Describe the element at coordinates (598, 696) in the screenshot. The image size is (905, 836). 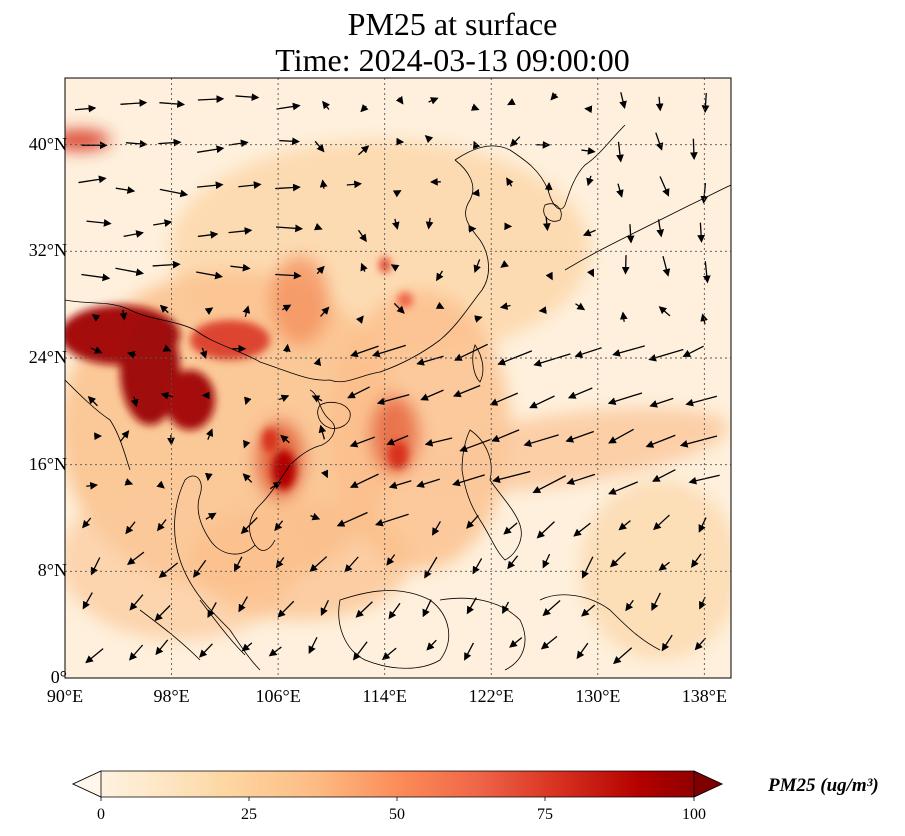
I see `lon-tick-label: 130°E` at that location.